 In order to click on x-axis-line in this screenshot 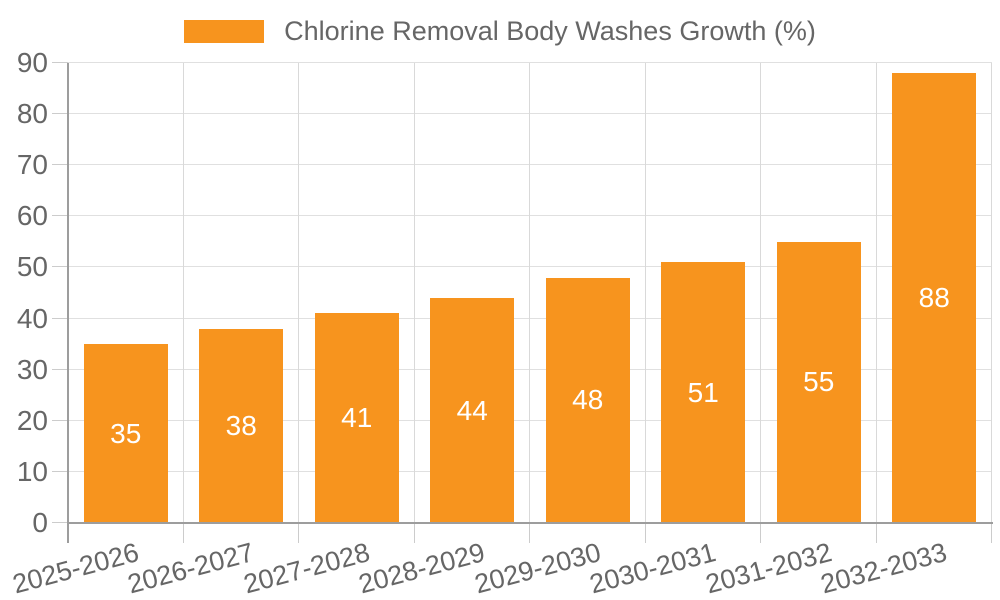, I will do `click(530, 523)`.